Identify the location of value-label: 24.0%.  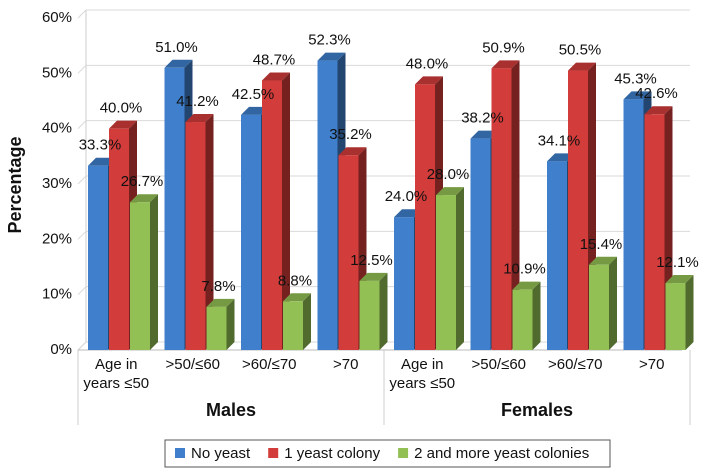
(406, 196).